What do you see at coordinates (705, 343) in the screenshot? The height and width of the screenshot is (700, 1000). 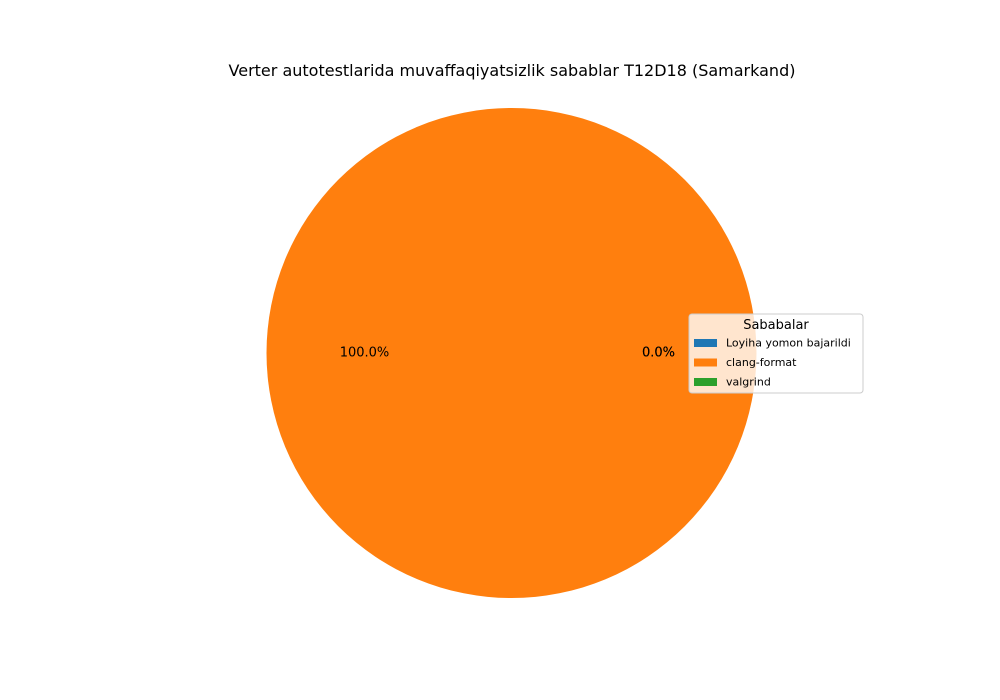 I see `legend-swatch-loyiha-yomon-bajarildi` at bounding box center [705, 343].